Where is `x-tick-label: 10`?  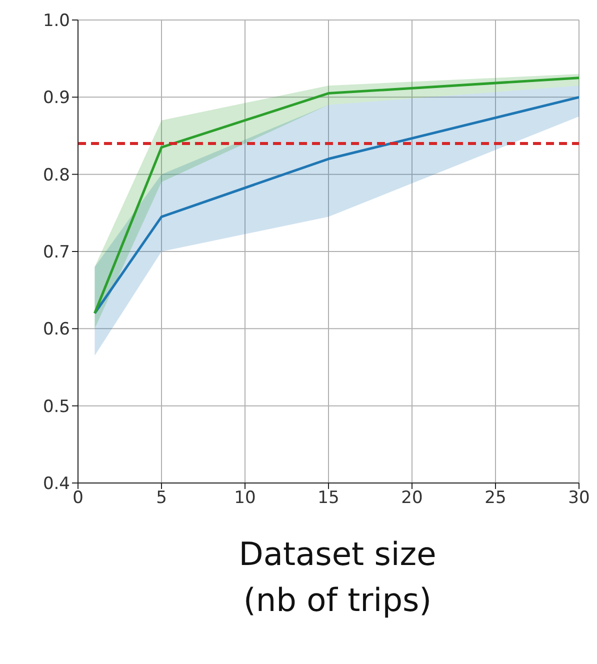 x-tick-label: 10 is located at coordinates (245, 498).